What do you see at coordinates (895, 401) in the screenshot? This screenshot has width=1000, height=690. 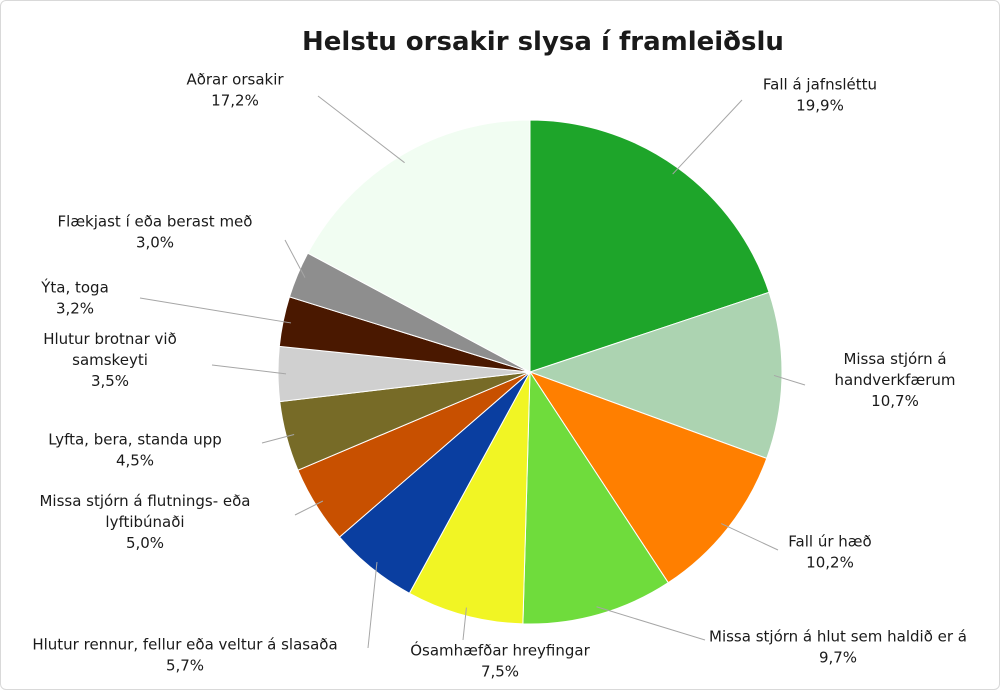 I see `slice-2-value-label: 10,7%` at bounding box center [895, 401].